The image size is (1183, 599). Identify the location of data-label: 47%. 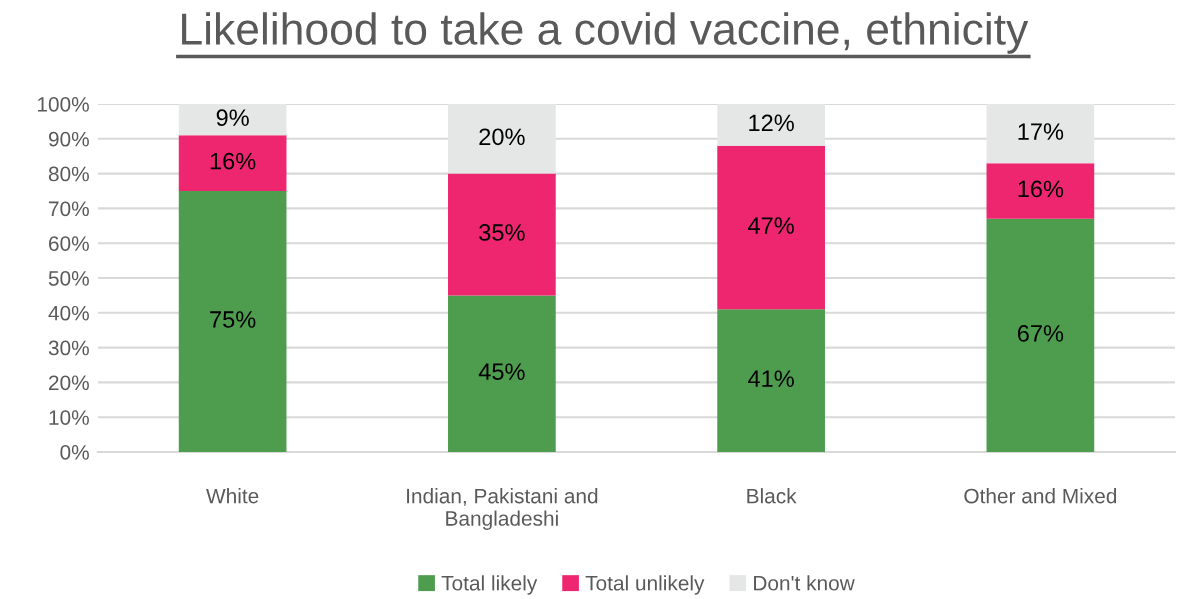
(771, 225).